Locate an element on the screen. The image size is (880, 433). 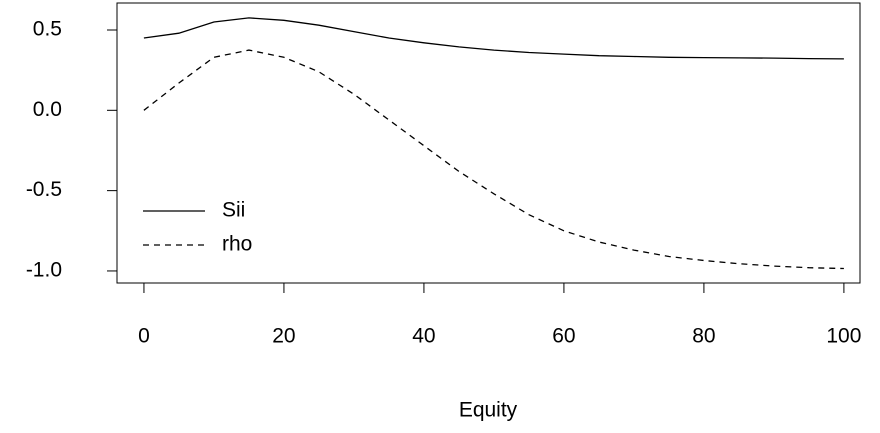
x-tick-label: 60 is located at coordinates (563, 336).